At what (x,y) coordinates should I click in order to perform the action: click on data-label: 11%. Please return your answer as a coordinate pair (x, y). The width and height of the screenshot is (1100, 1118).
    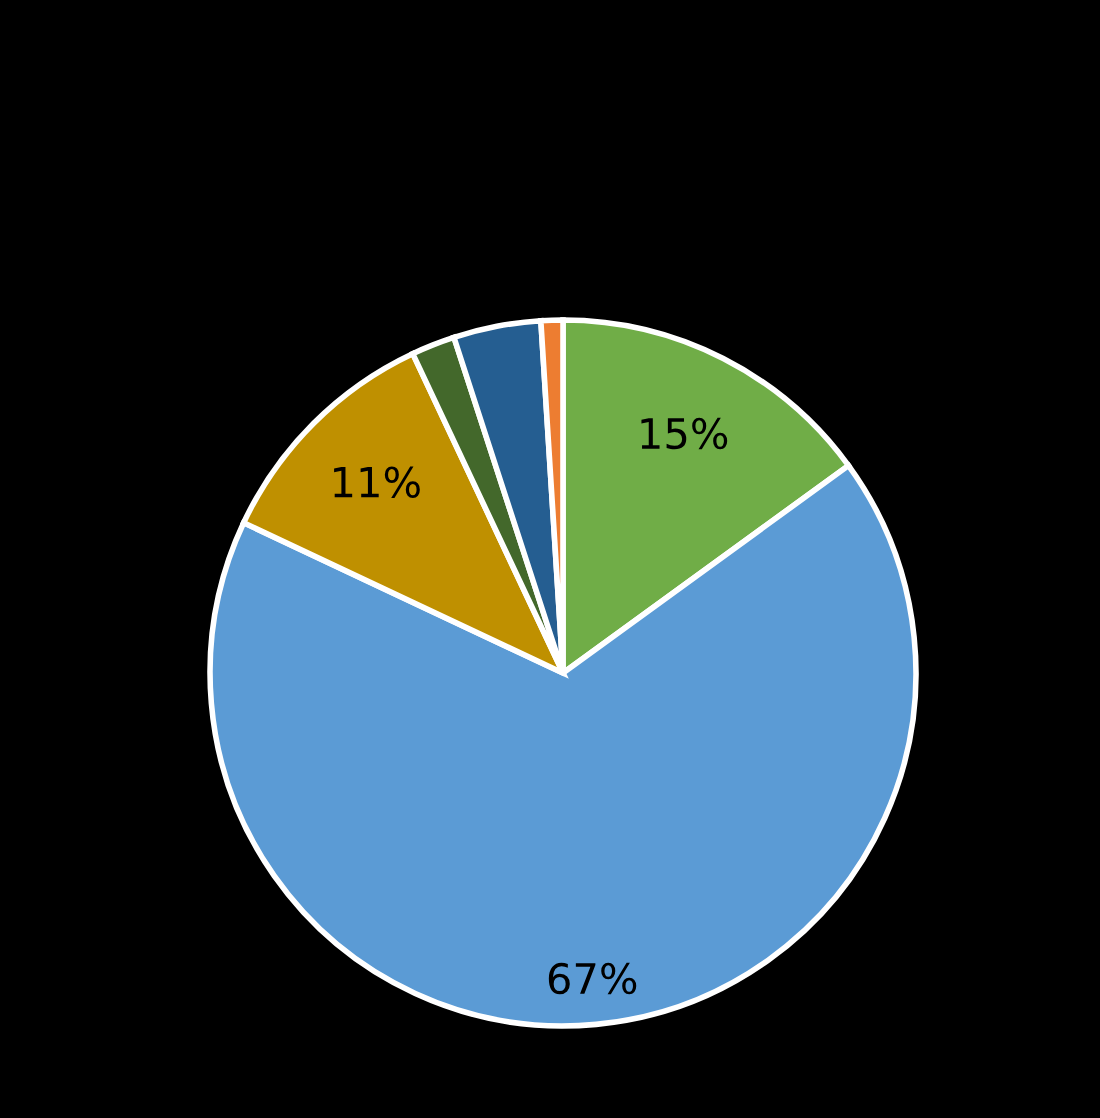
    Looking at the image, I should click on (377, 482).